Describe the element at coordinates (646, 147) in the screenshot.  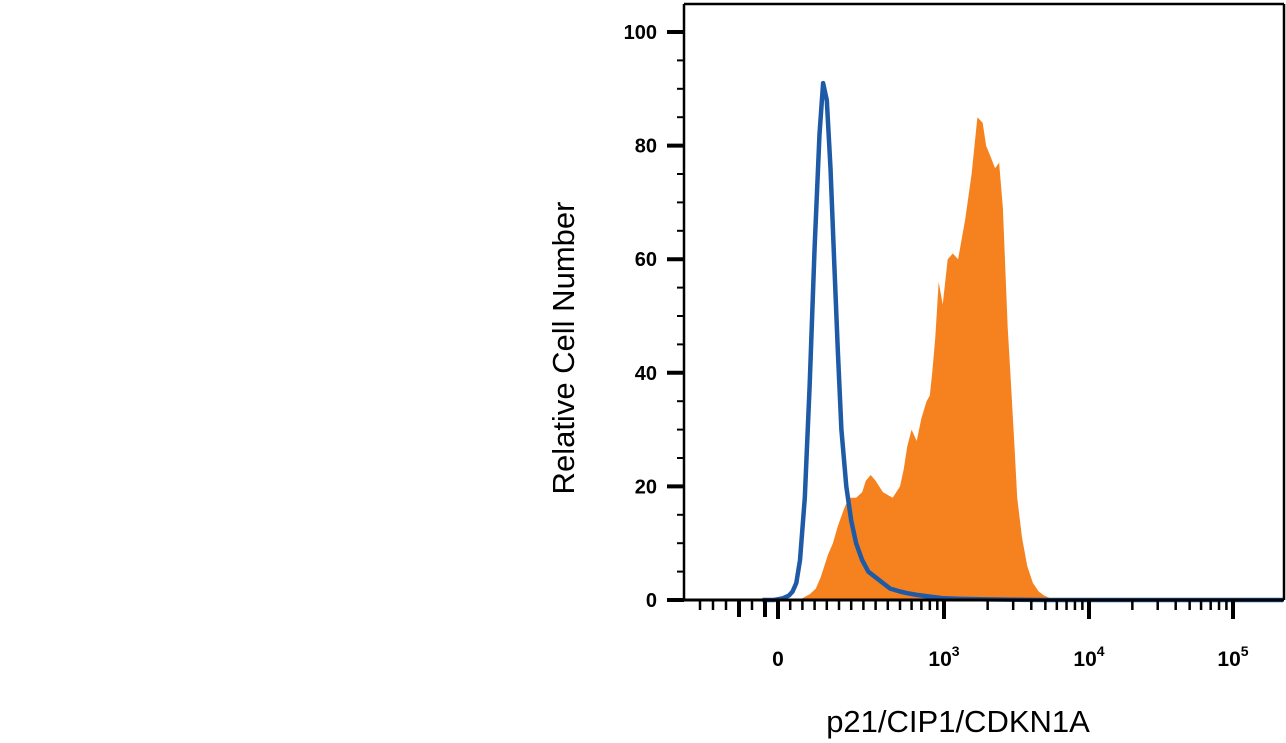
I see `y-tick-label-80: 80` at that location.